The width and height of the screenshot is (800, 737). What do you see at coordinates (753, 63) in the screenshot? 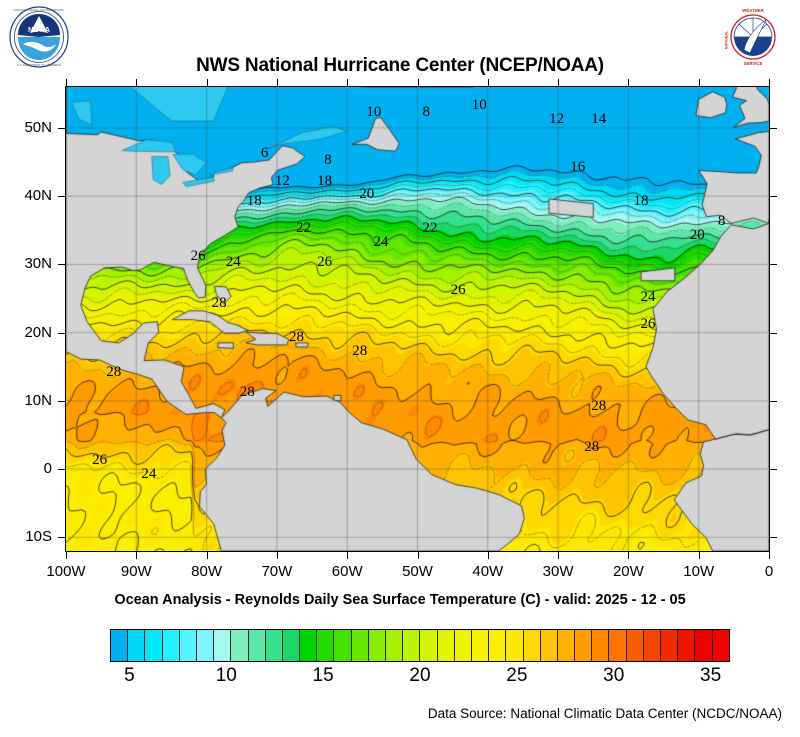
I see `svg-text: SERVICE` at bounding box center [753, 63].